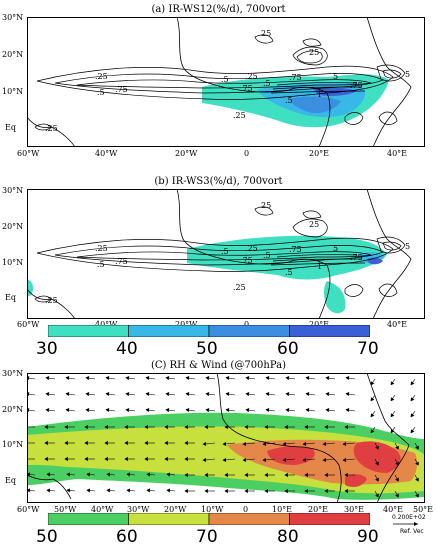 This screenshot has height=550, width=437. I want to click on panel-b-lon-label: 0, so click(247, 324).